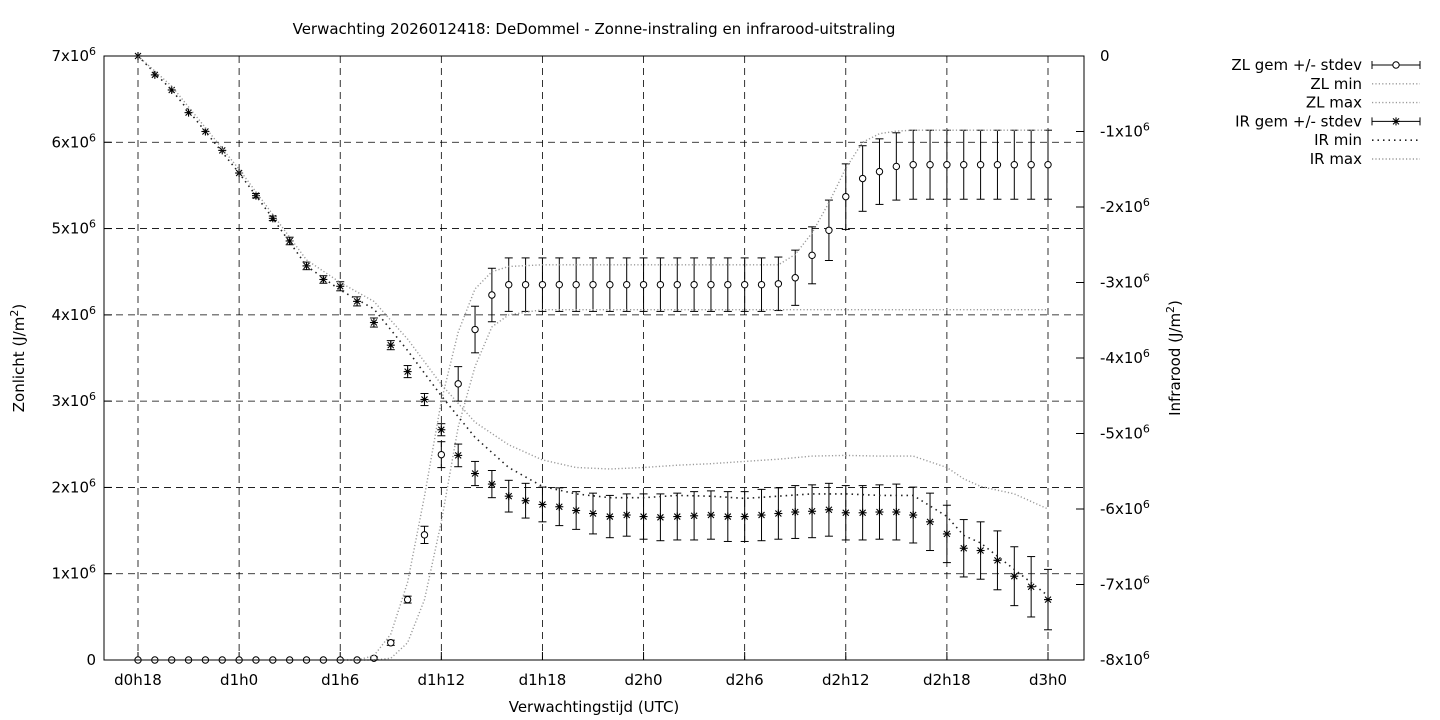 The image size is (1440, 720). Describe the element at coordinates (73, 400) in the screenshot. I see `y1-tick-label: 3x10⁶` at that location.